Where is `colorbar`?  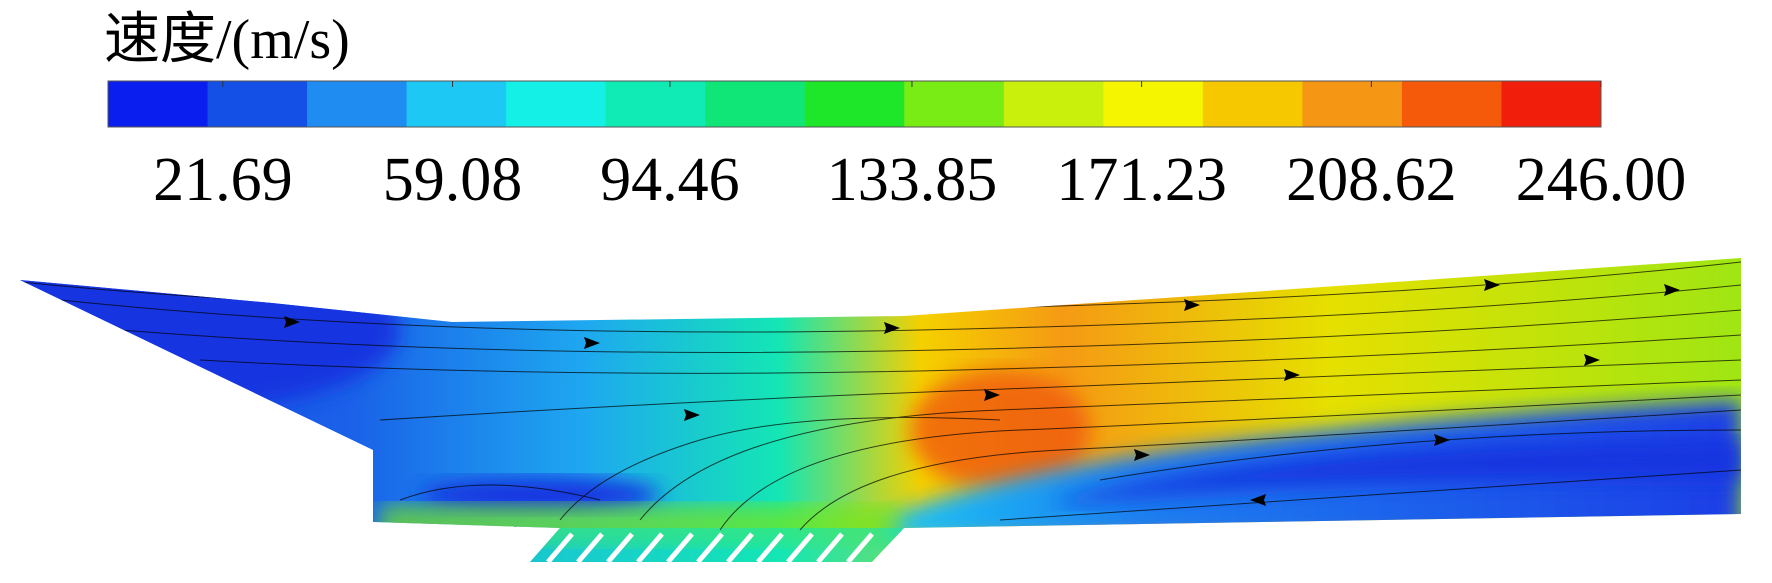 colorbar is located at coordinates (855, 104).